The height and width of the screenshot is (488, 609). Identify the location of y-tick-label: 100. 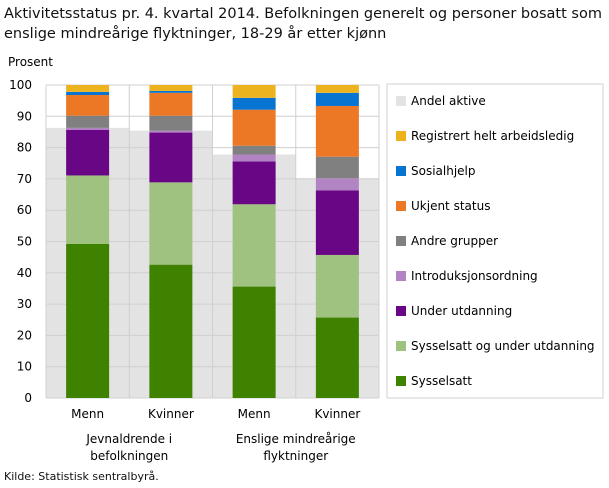
(20, 85).